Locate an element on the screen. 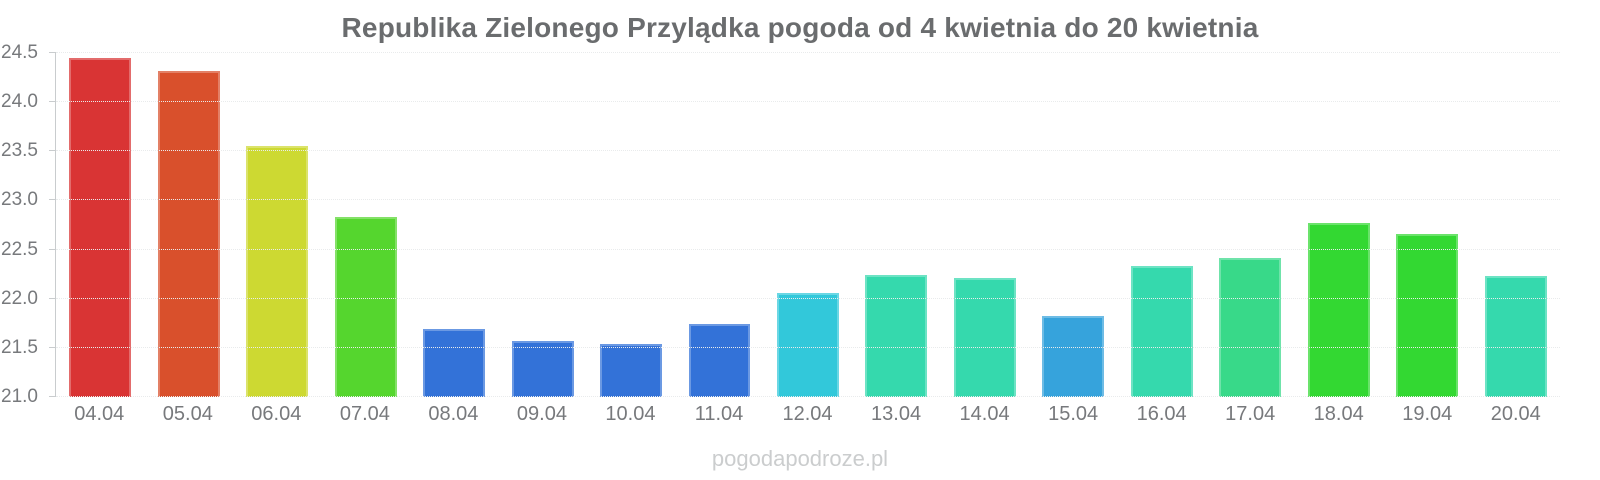 The width and height of the screenshot is (1600, 480). x-tick-label: 12.04 is located at coordinates (807, 414).